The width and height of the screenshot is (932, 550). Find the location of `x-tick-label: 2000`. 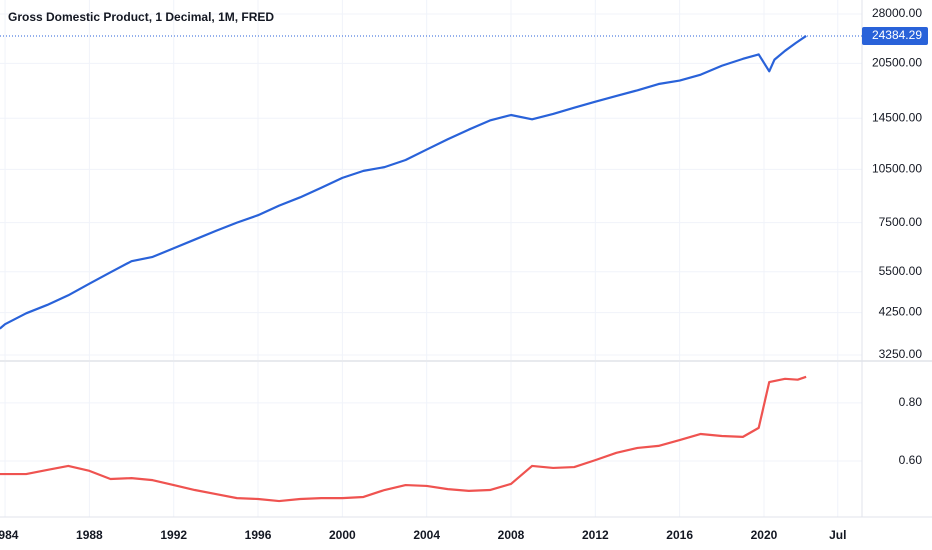

x-tick-label: 2000 is located at coordinates (342, 535).